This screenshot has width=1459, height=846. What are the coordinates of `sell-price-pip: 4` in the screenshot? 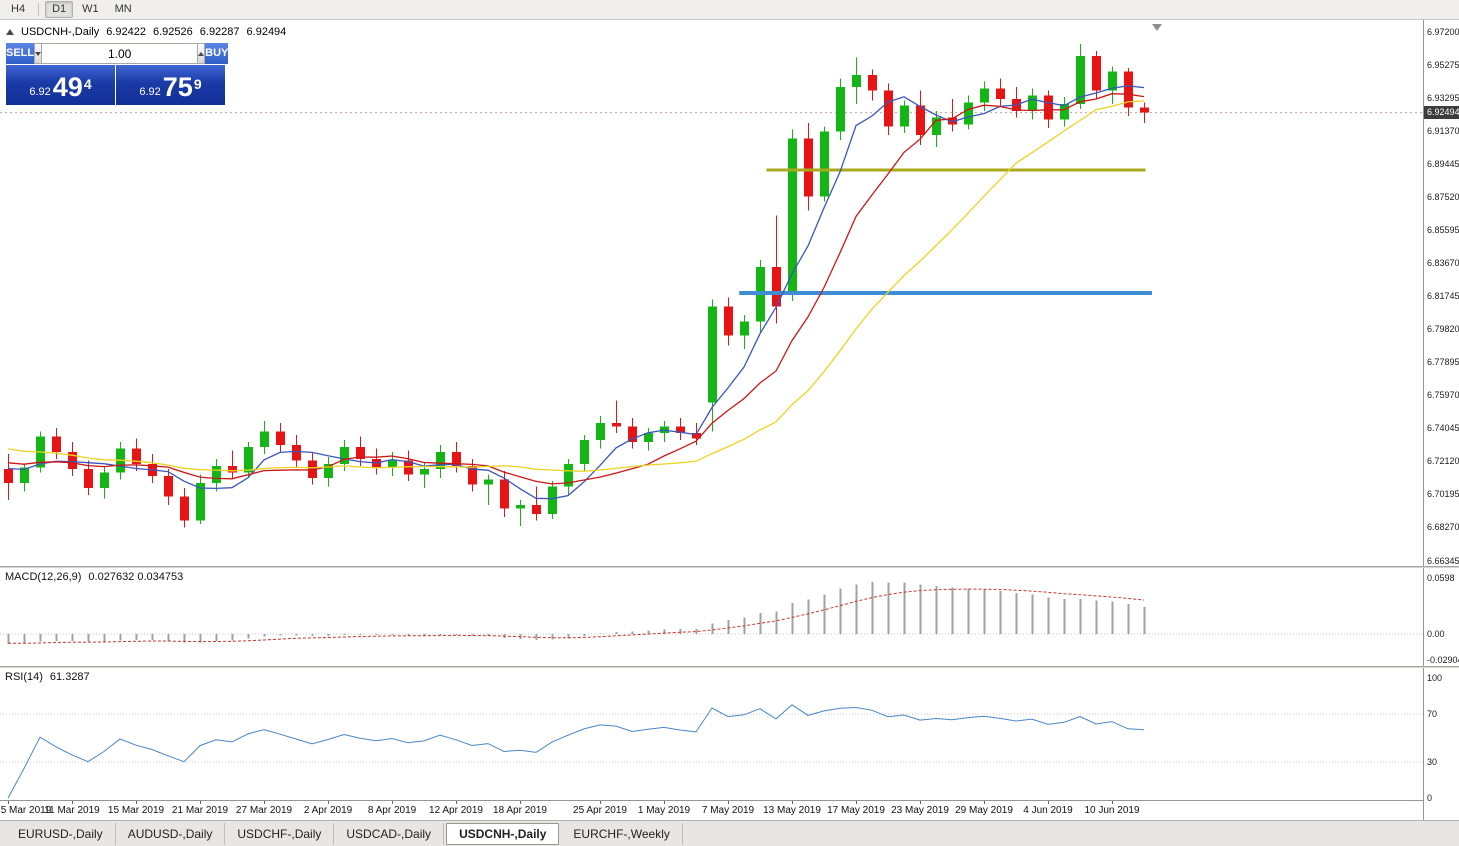 It's located at (87, 84).